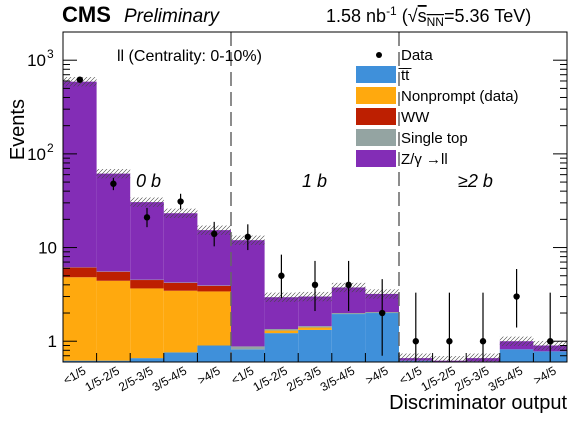  What do you see at coordinates (86, 14) in the screenshot?
I see `experiment-label: CMS` at bounding box center [86, 14].